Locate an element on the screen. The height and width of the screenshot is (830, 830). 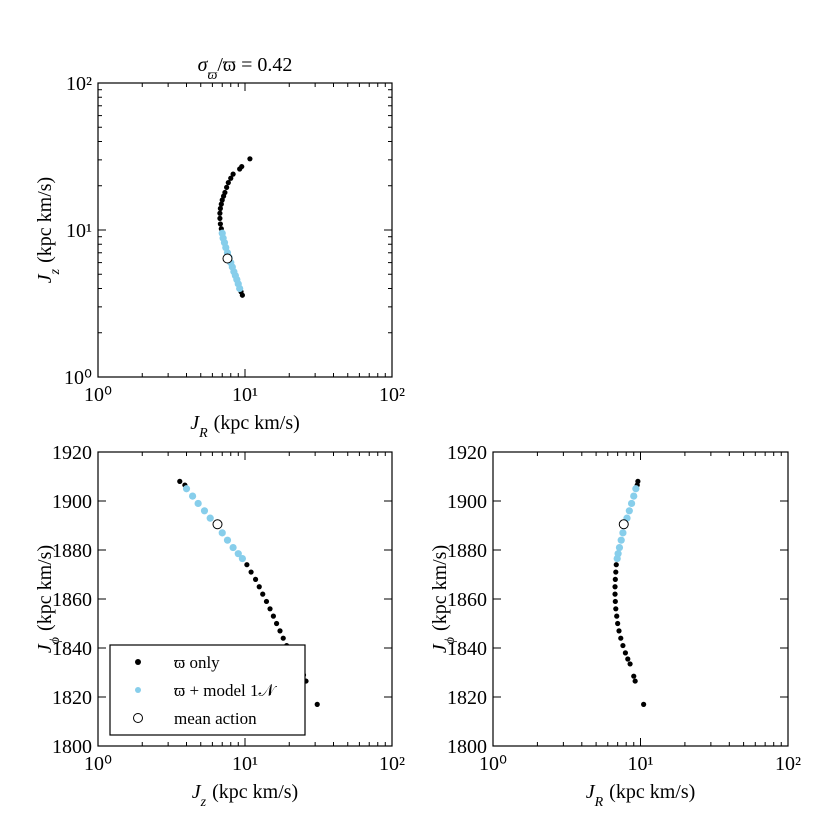
y-tick-label: 1820 is located at coordinates (467, 698).